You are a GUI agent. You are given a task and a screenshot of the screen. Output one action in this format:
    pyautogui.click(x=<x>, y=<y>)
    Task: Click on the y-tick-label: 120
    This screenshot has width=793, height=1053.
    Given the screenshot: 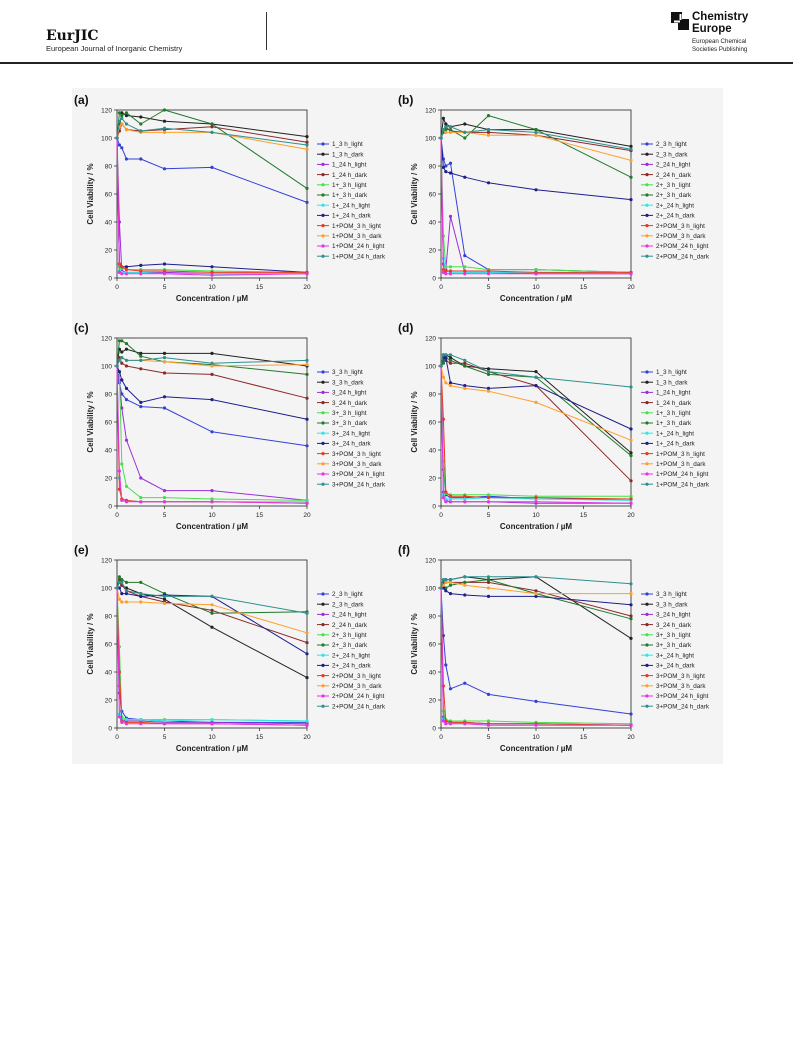 What is the action you would take?
    pyautogui.click(x=106, y=339)
    